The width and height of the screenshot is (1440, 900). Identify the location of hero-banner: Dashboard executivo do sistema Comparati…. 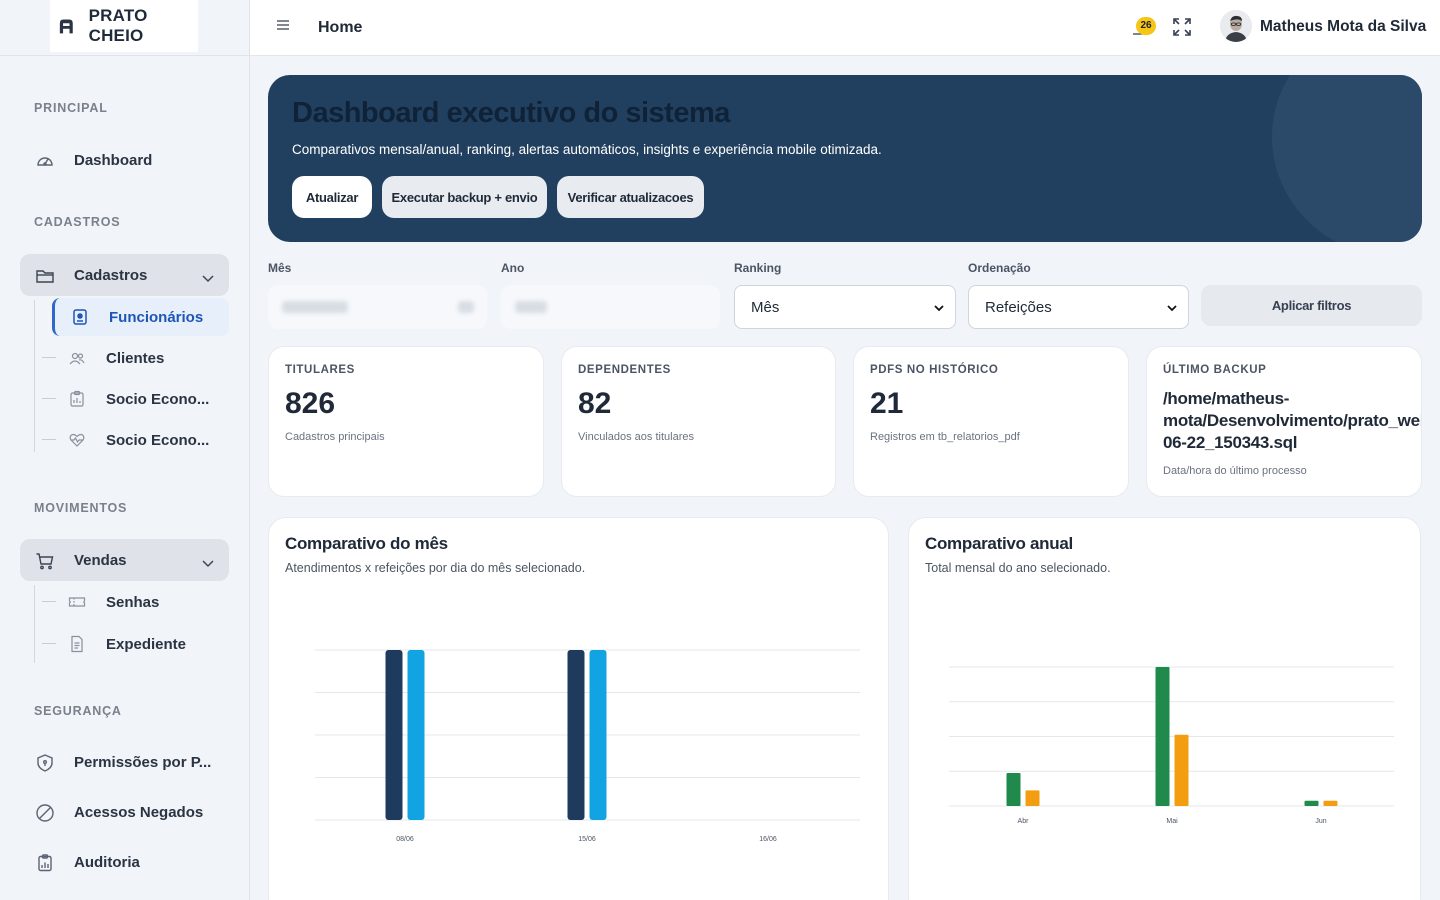
(845, 158).